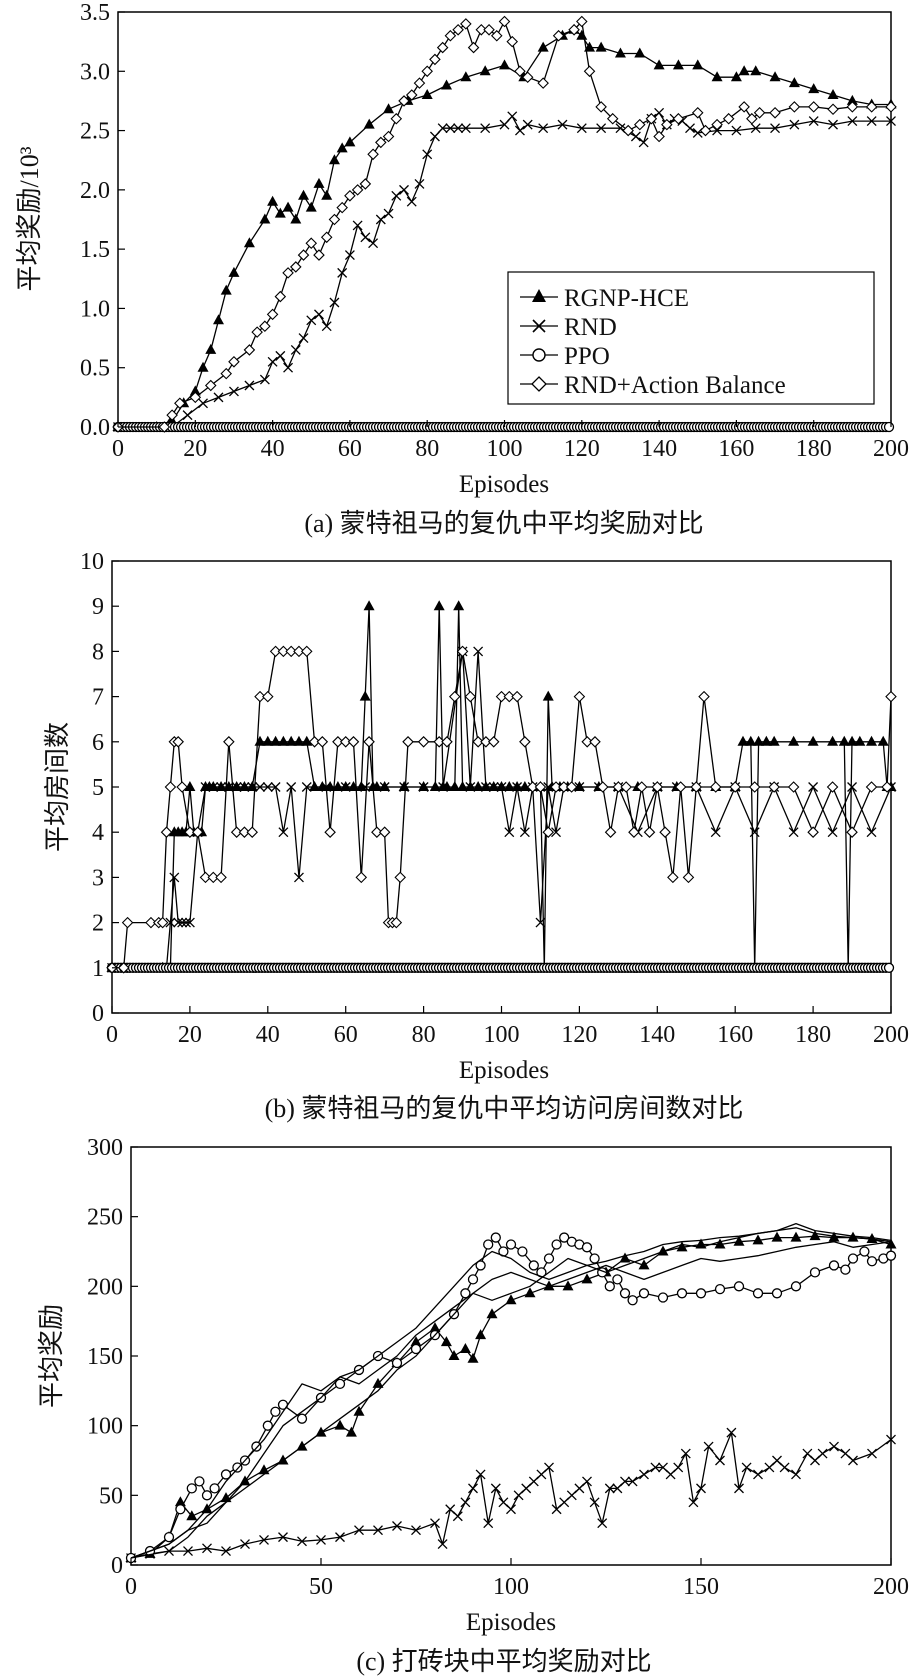 This screenshot has height=1680, width=921. Describe the element at coordinates (112, 1035) in the screenshot. I see `x-tick-label: 0` at that location.